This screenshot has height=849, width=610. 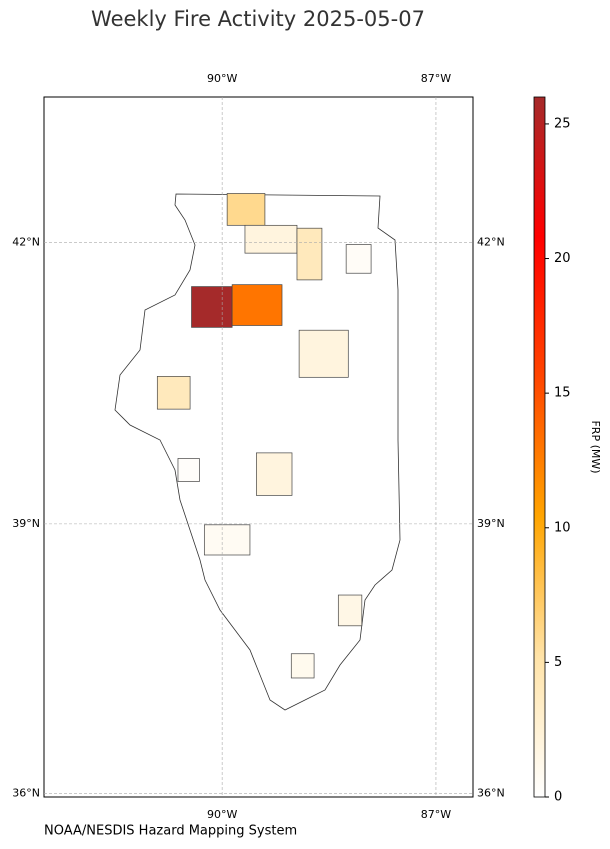 I want to click on source: NOAA/NESDIS Hazard Mapping System, so click(x=170, y=831).